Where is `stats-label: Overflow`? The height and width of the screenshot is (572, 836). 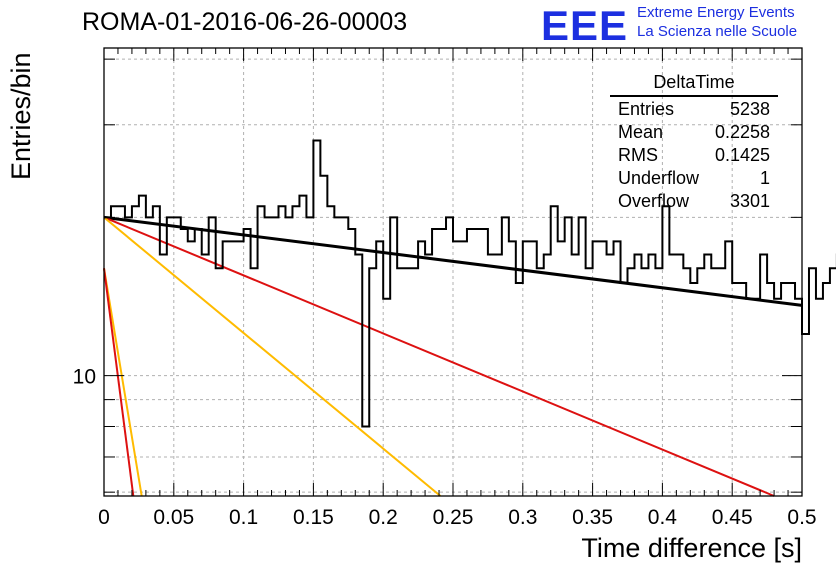 stats-label: Overflow is located at coordinates (654, 201).